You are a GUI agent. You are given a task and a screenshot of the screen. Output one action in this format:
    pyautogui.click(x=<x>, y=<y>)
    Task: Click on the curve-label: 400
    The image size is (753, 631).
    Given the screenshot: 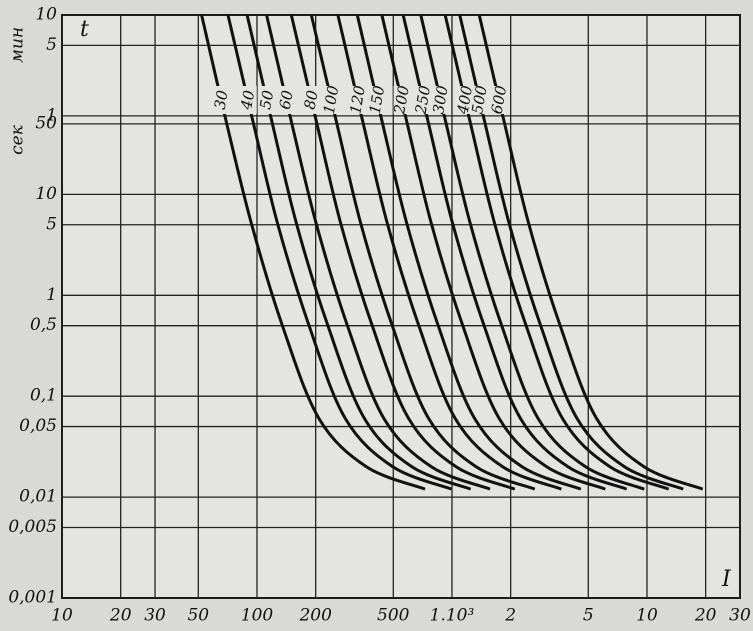 What is the action you would take?
    pyautogui.click(x=464, y=100)
    